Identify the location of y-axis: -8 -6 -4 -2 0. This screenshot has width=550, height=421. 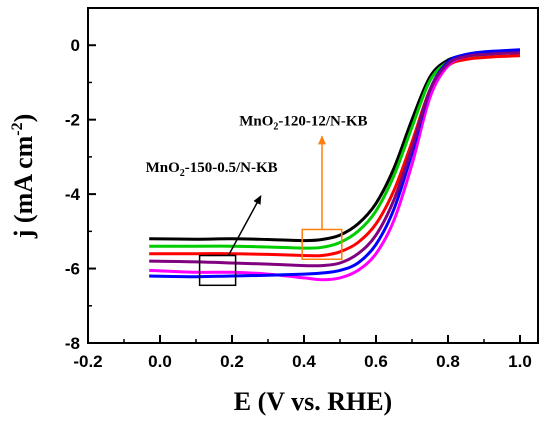
(80, 194).